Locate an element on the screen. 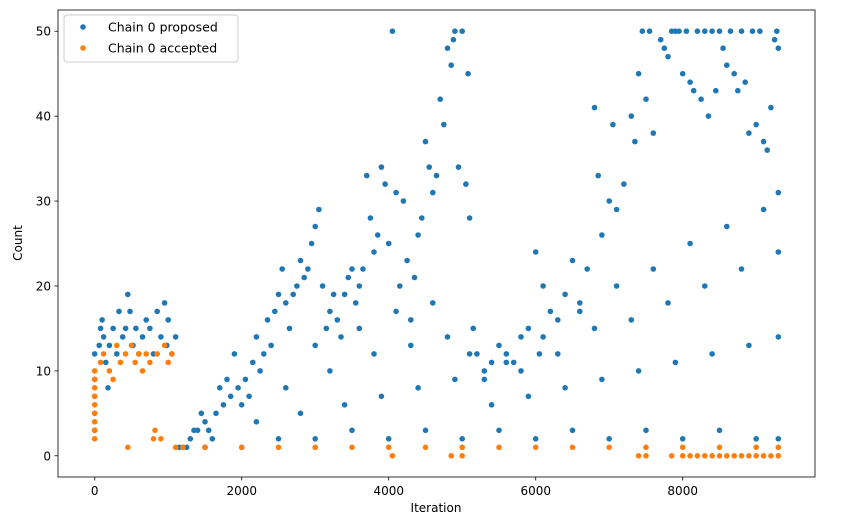 The height and width of the screenshot is (525, 841). x-axis-ticks: 0 2000 4000 6000 8000 is located at coordinates (394, 487).